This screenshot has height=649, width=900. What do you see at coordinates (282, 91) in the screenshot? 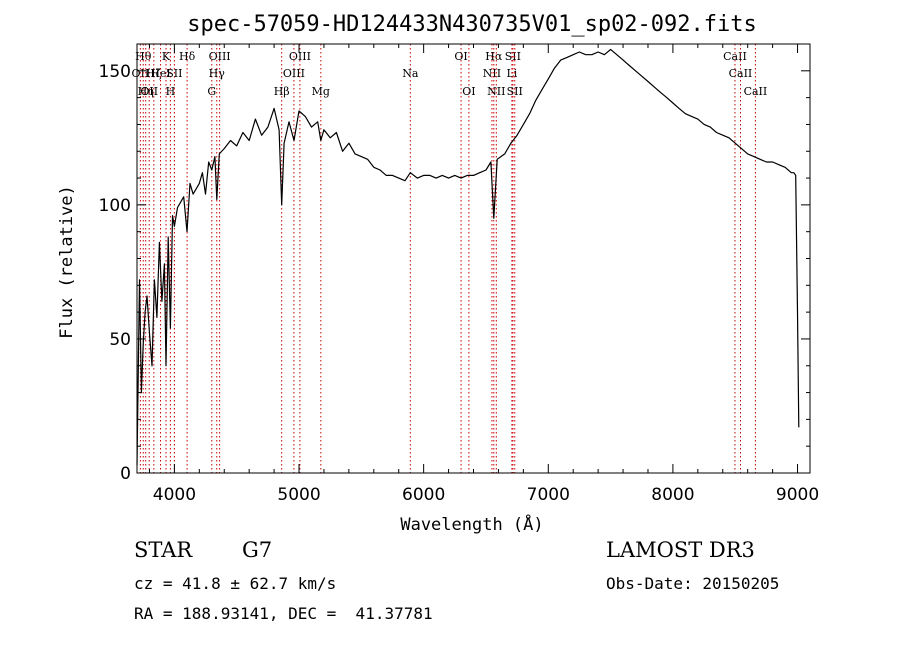
I see `vline-label-13: Hβ` at bounding box center [282, 91].